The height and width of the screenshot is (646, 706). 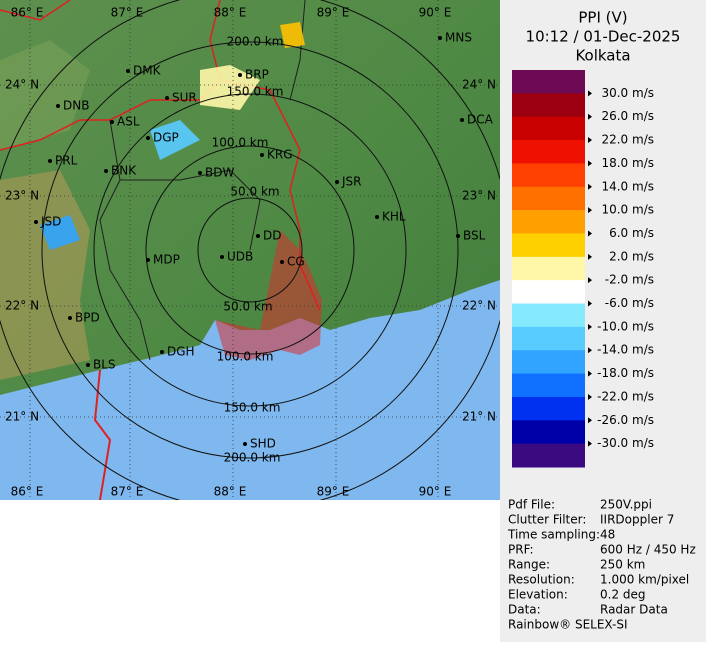 What do you see at coordinates (631, 256) in the screenshot?
I see `legend-label: 2.0 m/s` at bounding box center [631, 256].